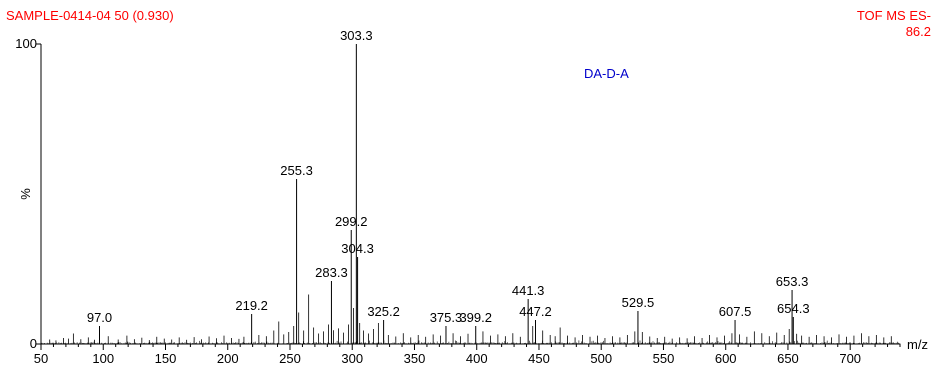  What do you see at coordinates (539, 358) in the screenshot?
I see `x-tick-label-450: 450` at bounding box center [539, 358].